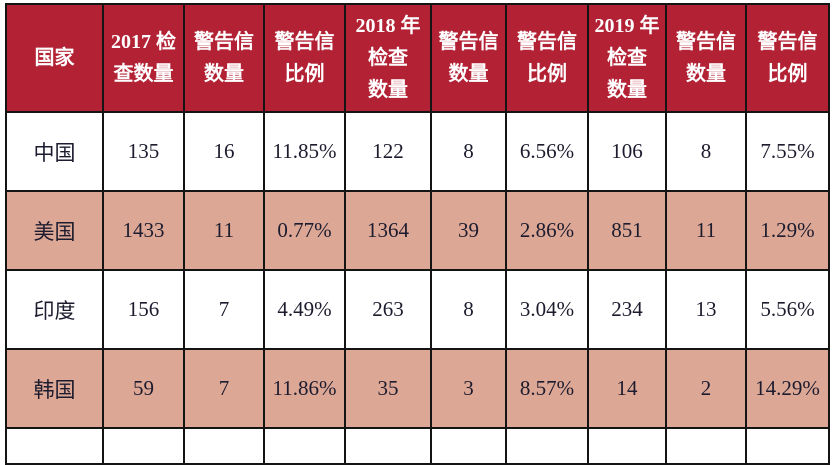  What do you see at coordinates (143, 388) in the screenshot?
I see `data-cell: 59` at bounding box center [143, 388].